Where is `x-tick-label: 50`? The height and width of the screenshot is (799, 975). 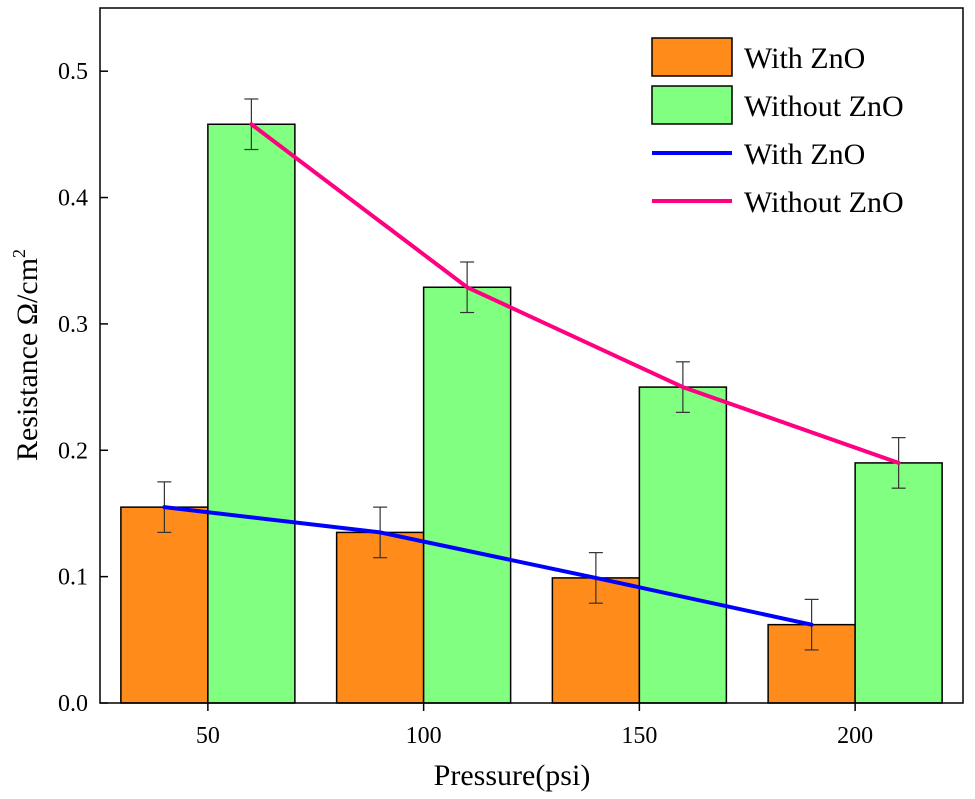 x-tick-label: 50 is located at coordinates (208, 736).